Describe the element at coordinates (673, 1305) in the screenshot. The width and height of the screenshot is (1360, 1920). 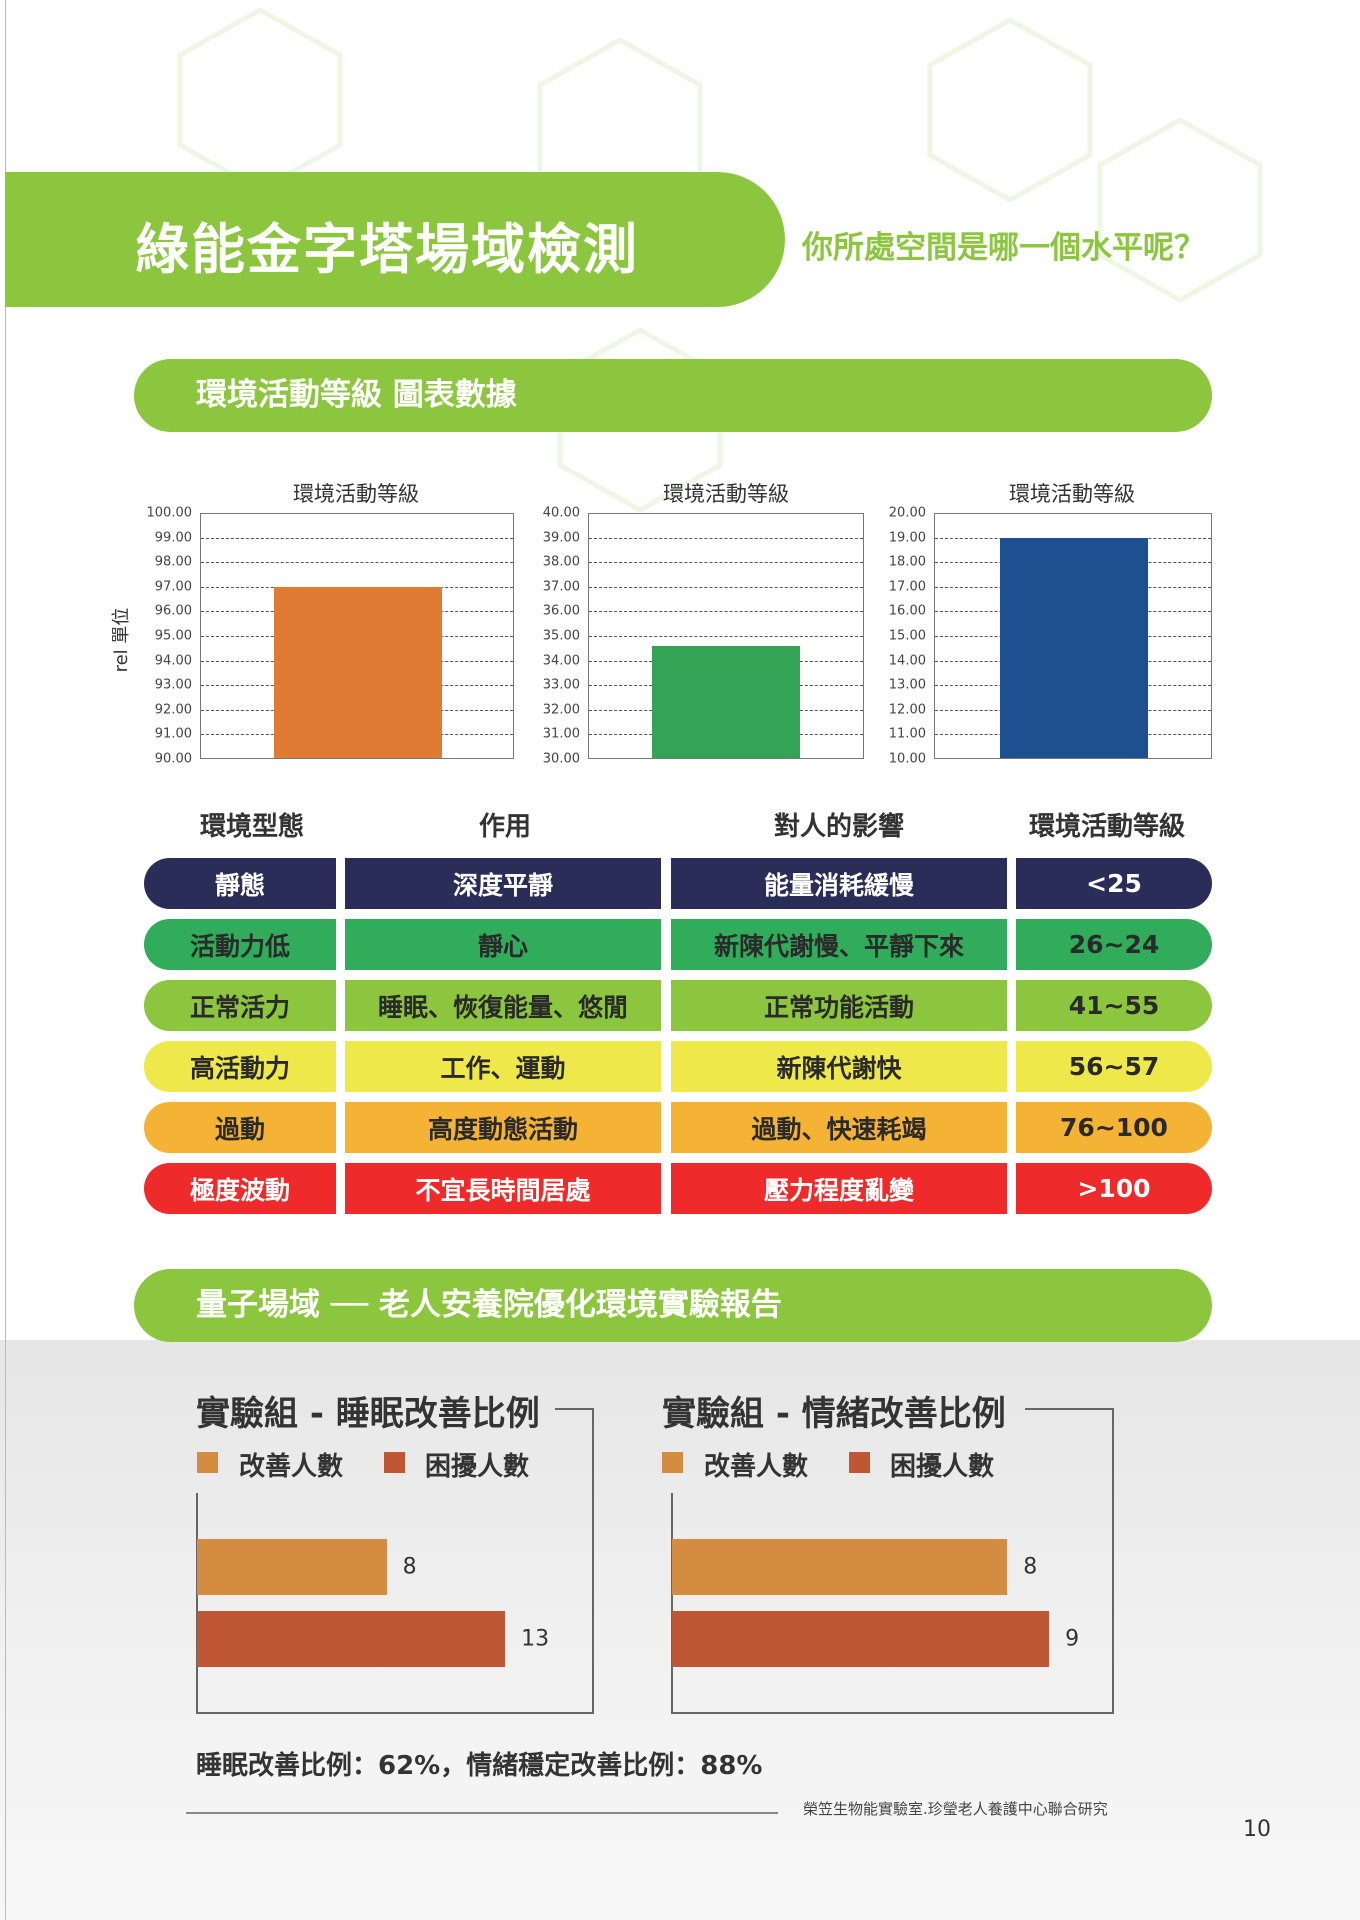
I see `section-header-report: 量子場域 ── 老人安養院優化環境實驗報告` at that location.